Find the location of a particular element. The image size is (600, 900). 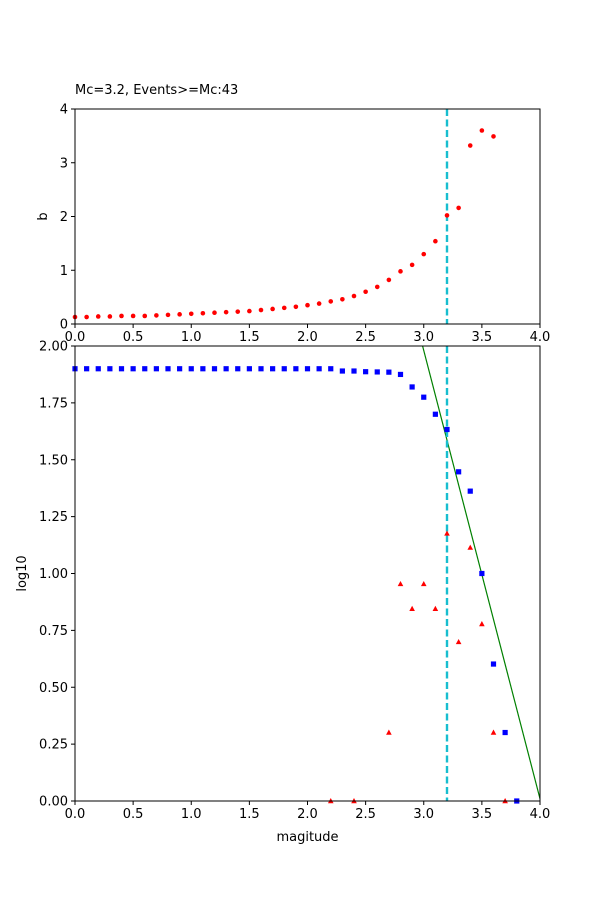

top-x-tick-label: 2.0 is located at coordinates (307, 337).